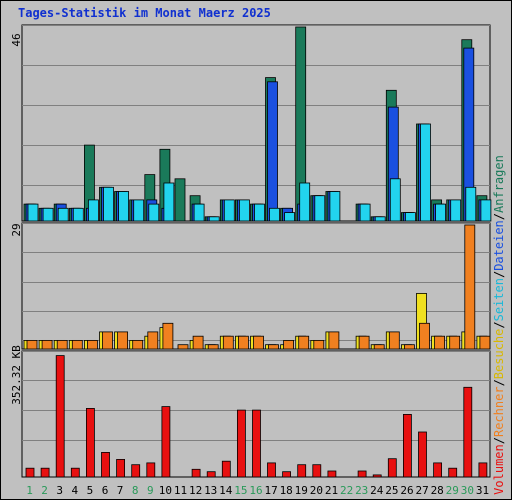  I want to click on x-tick-label: 26, so click(406, 490).